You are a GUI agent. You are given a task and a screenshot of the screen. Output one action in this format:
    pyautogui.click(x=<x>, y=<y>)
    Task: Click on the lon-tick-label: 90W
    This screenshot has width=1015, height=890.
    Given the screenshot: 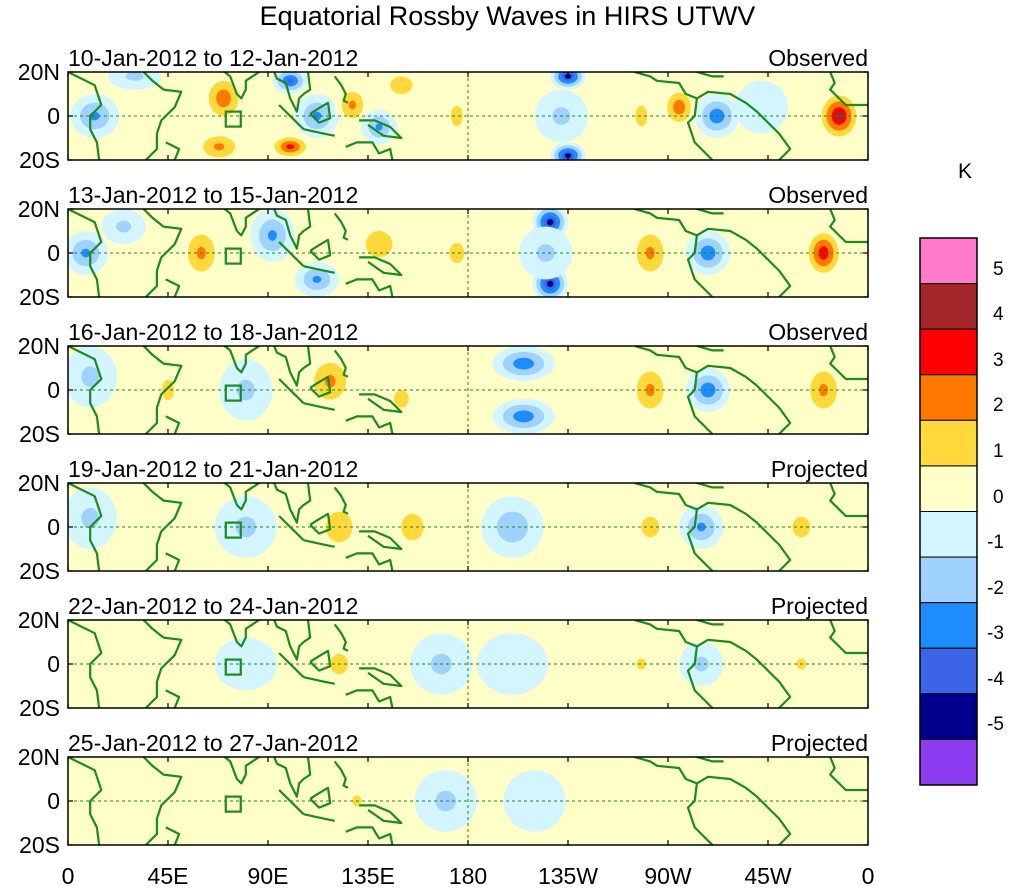 What is the action you would take?
    pyautogui.click(x=668, y=876)
    